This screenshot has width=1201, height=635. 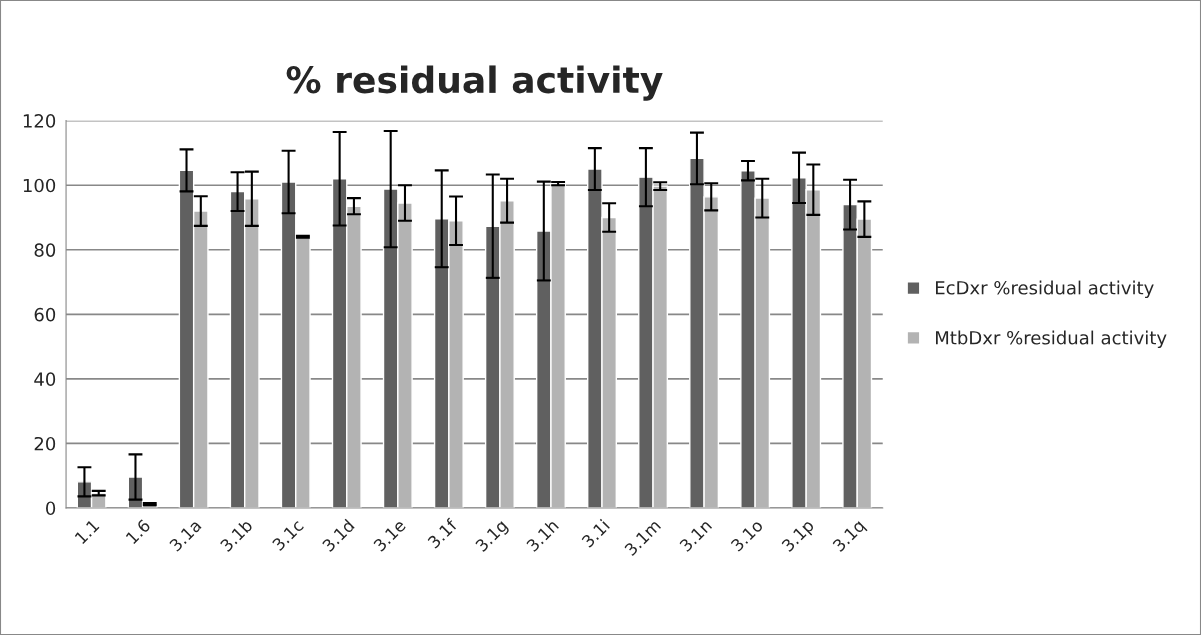 What do you see at coordinates (39, 121) in the screenshot?
I see `y-tick-label: 120` at bounding box center [39, 121].